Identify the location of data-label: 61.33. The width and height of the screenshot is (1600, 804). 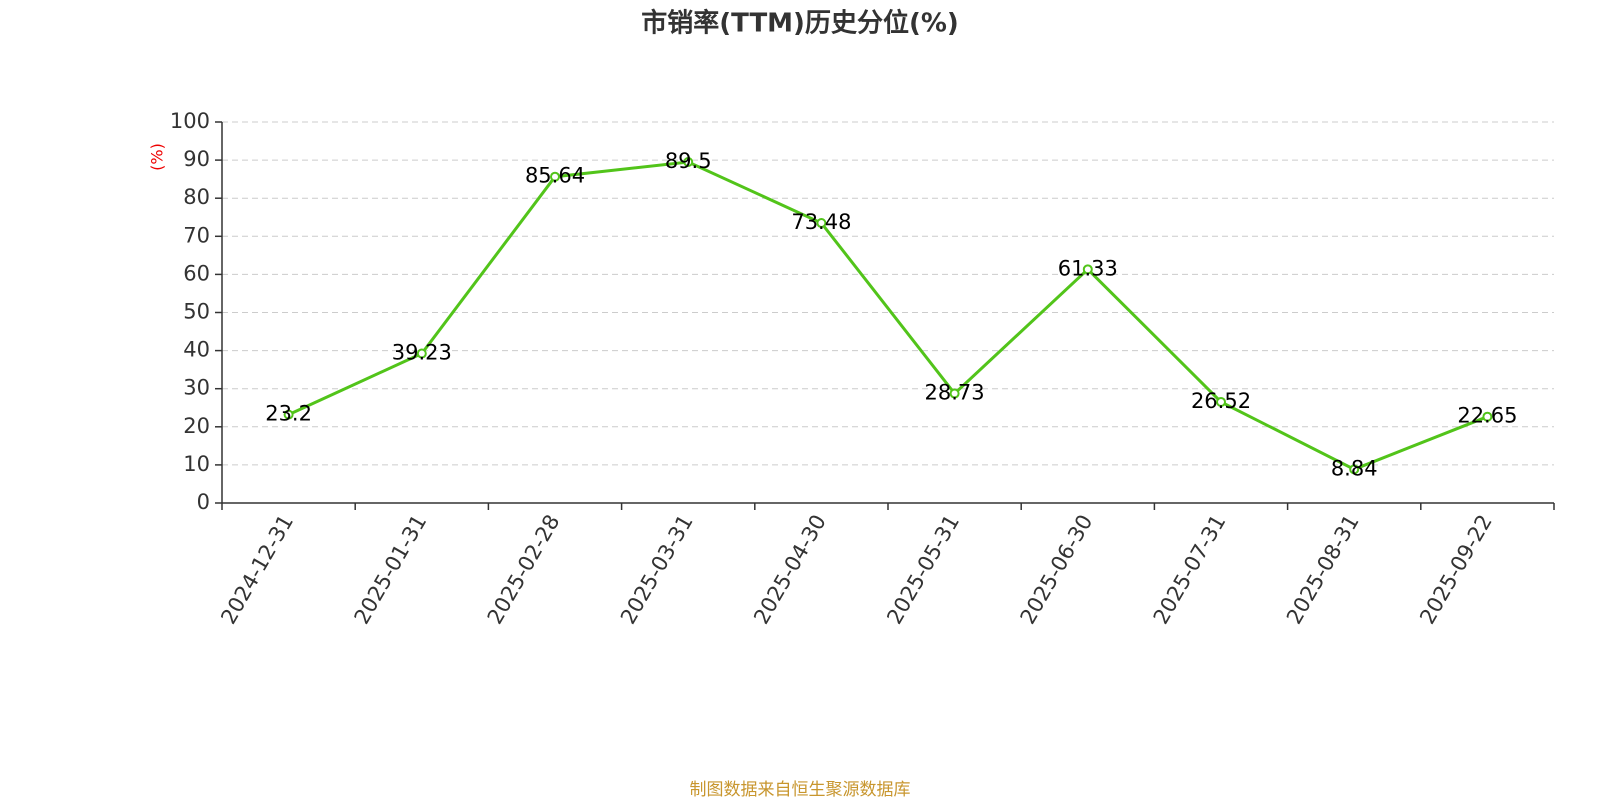
(1088, 268).